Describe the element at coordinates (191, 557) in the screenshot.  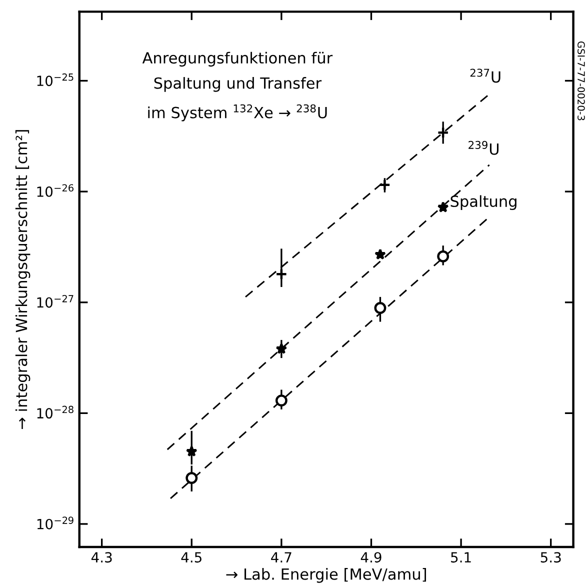
I see `x-tick-label: 4.5` at that location.